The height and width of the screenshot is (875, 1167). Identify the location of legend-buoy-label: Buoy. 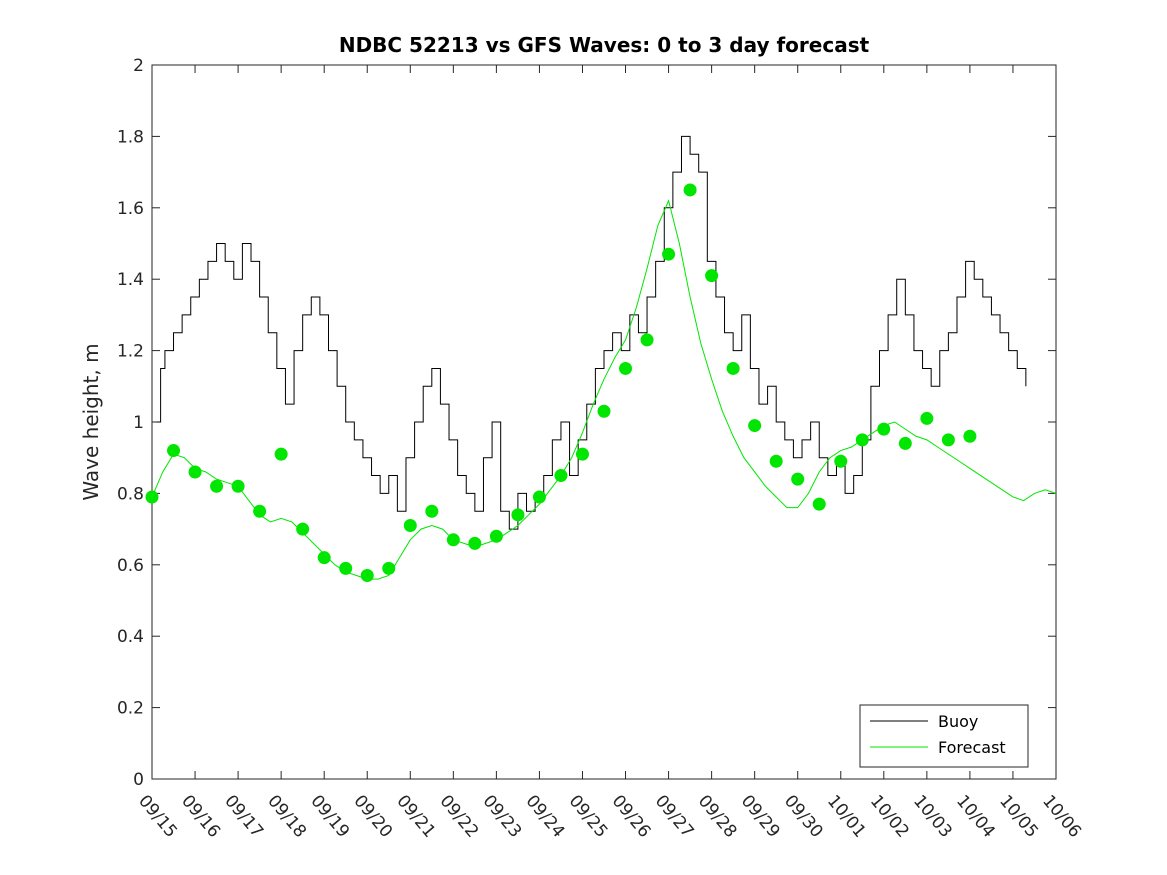
(958, 721).